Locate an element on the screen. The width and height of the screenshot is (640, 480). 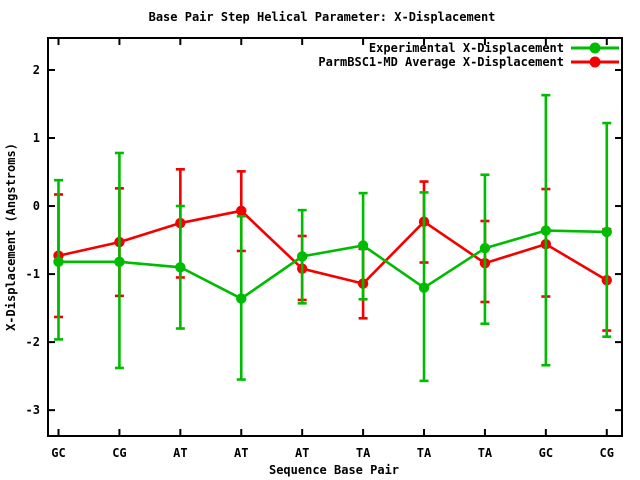
y-tick-label: -3 is located at coordinates (33, 410).